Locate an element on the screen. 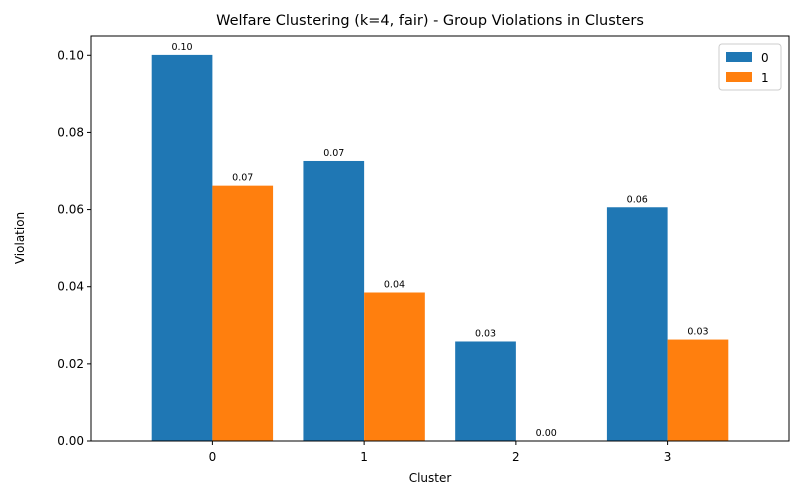  x-tick-label: 0 is located at coordinates (213, 457).